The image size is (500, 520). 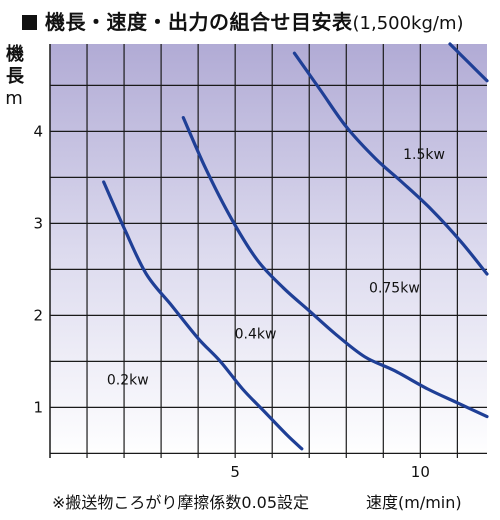 I want to click on series-label-0_75kw: 0.75kw, so click(x=394, y=288).